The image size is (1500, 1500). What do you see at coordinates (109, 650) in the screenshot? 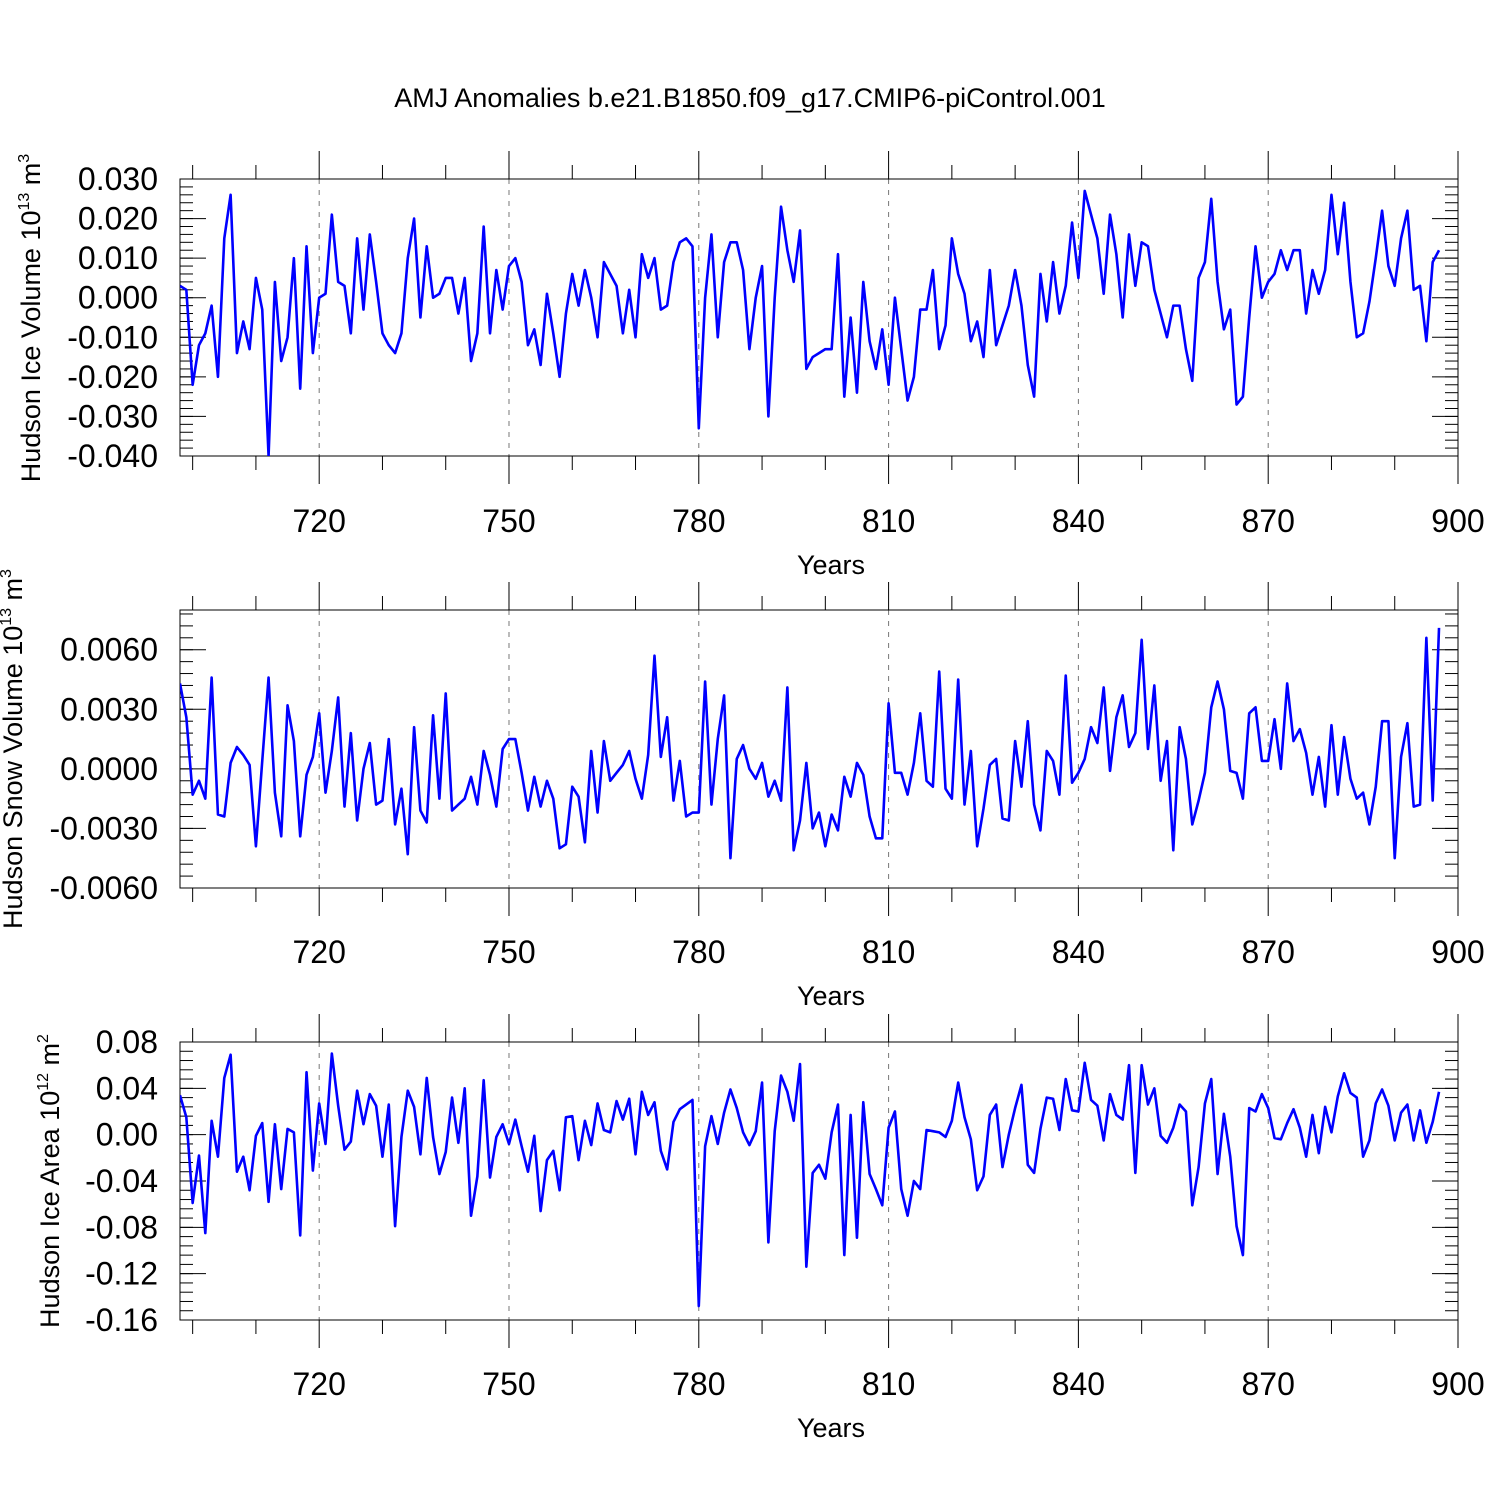
I see `y-tick-label: 0.0060` at bounding box center [109, 650].